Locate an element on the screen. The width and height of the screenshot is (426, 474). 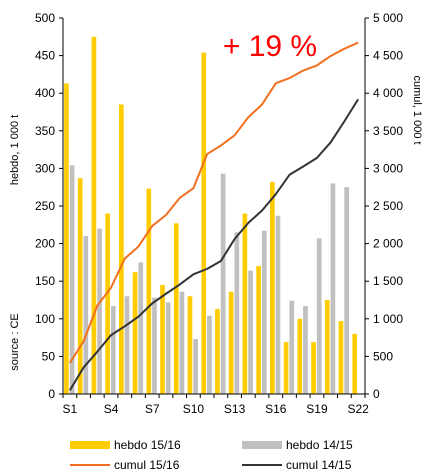
right-tick-label: 1 000 is located at coordinates (388, 319).